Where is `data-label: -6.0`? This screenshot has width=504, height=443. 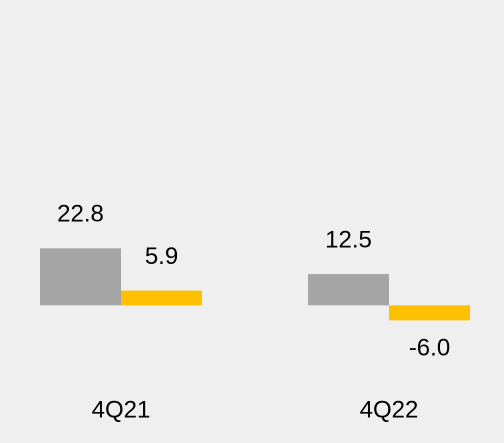
data-label: -6.0 is located at coordinates (429, 348).